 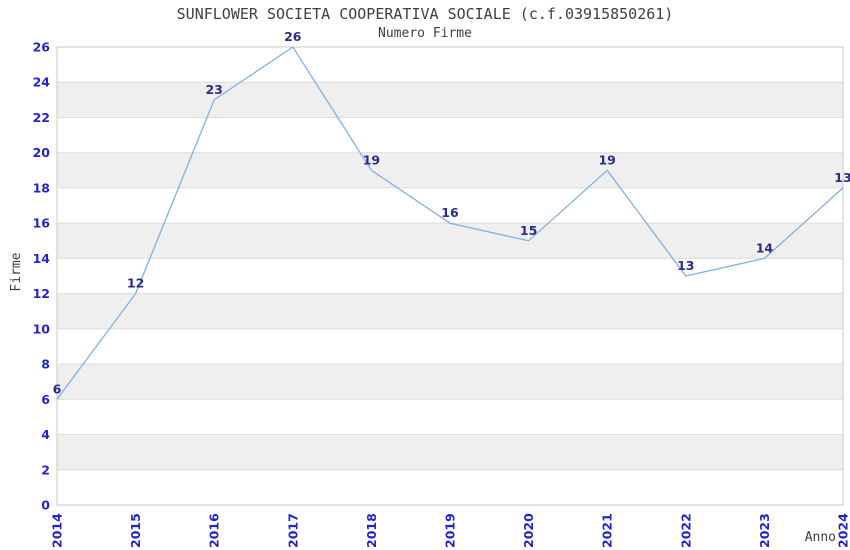 I want to click on y-tick-label: 18, so click(x=41, y=187).